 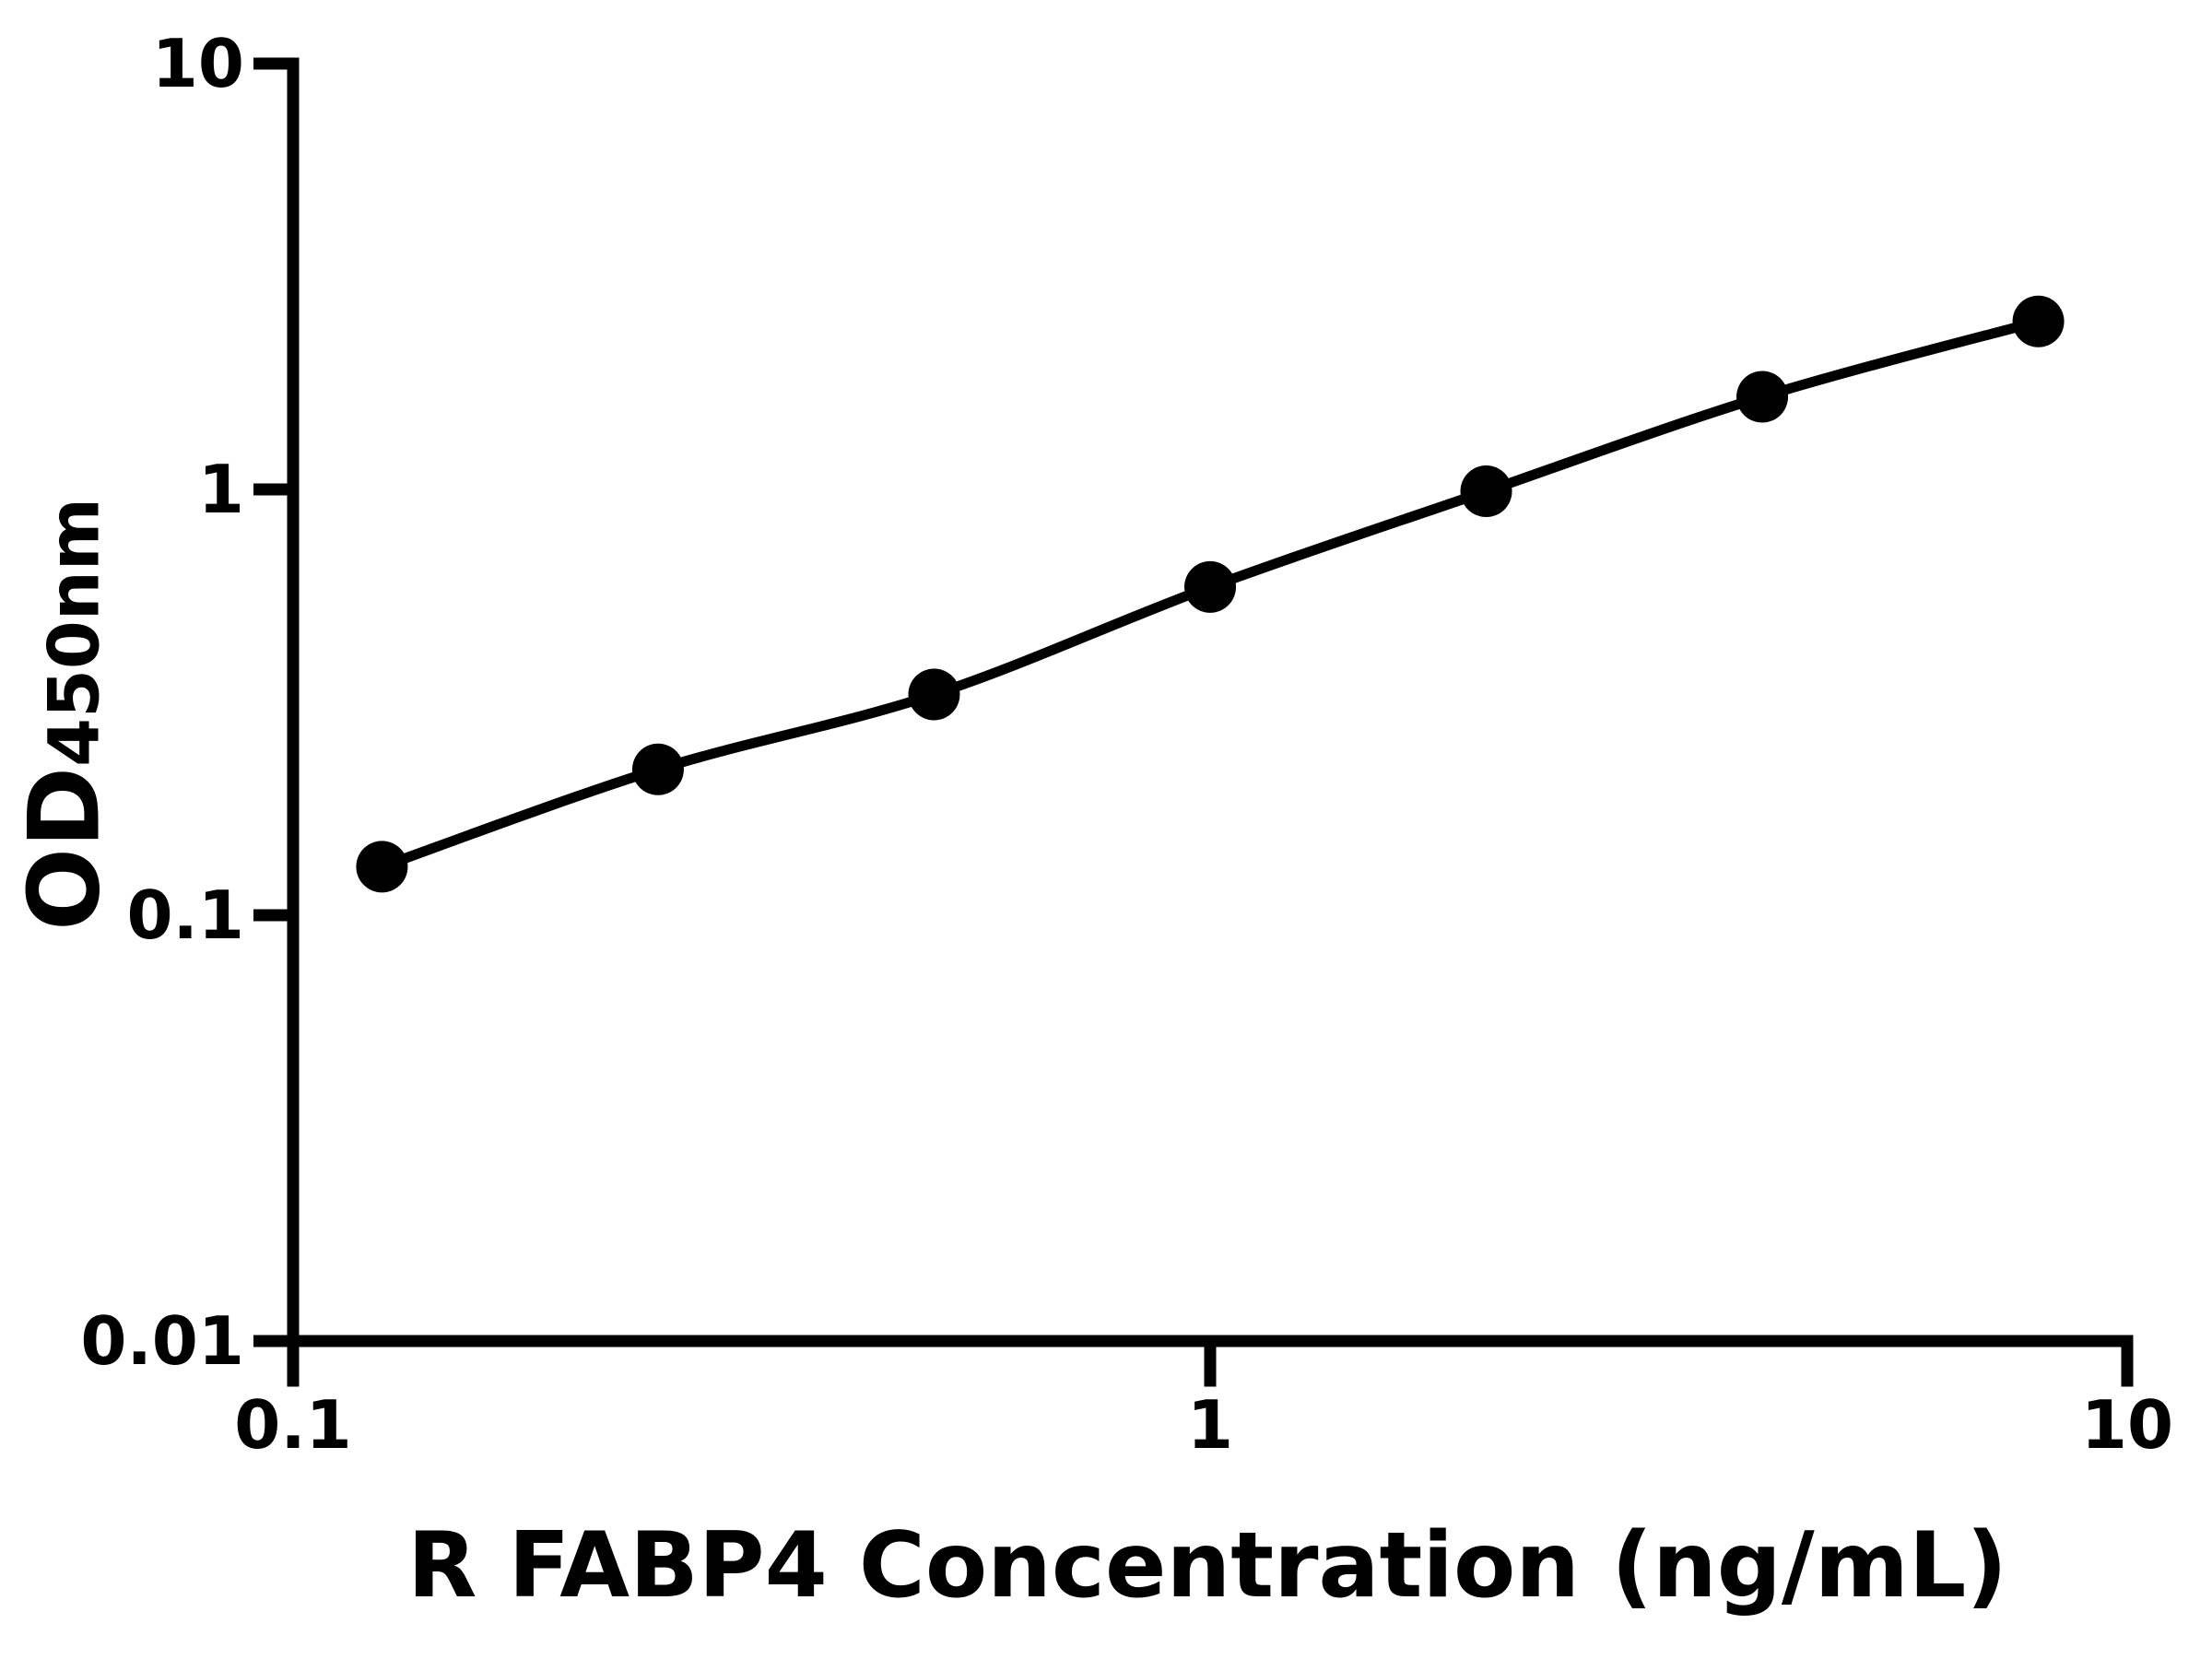 What do you see at coordinates (162, 1341) in the screenshot?
I see `y-tick-label: 0.01` at bounding box center [162, 1341].